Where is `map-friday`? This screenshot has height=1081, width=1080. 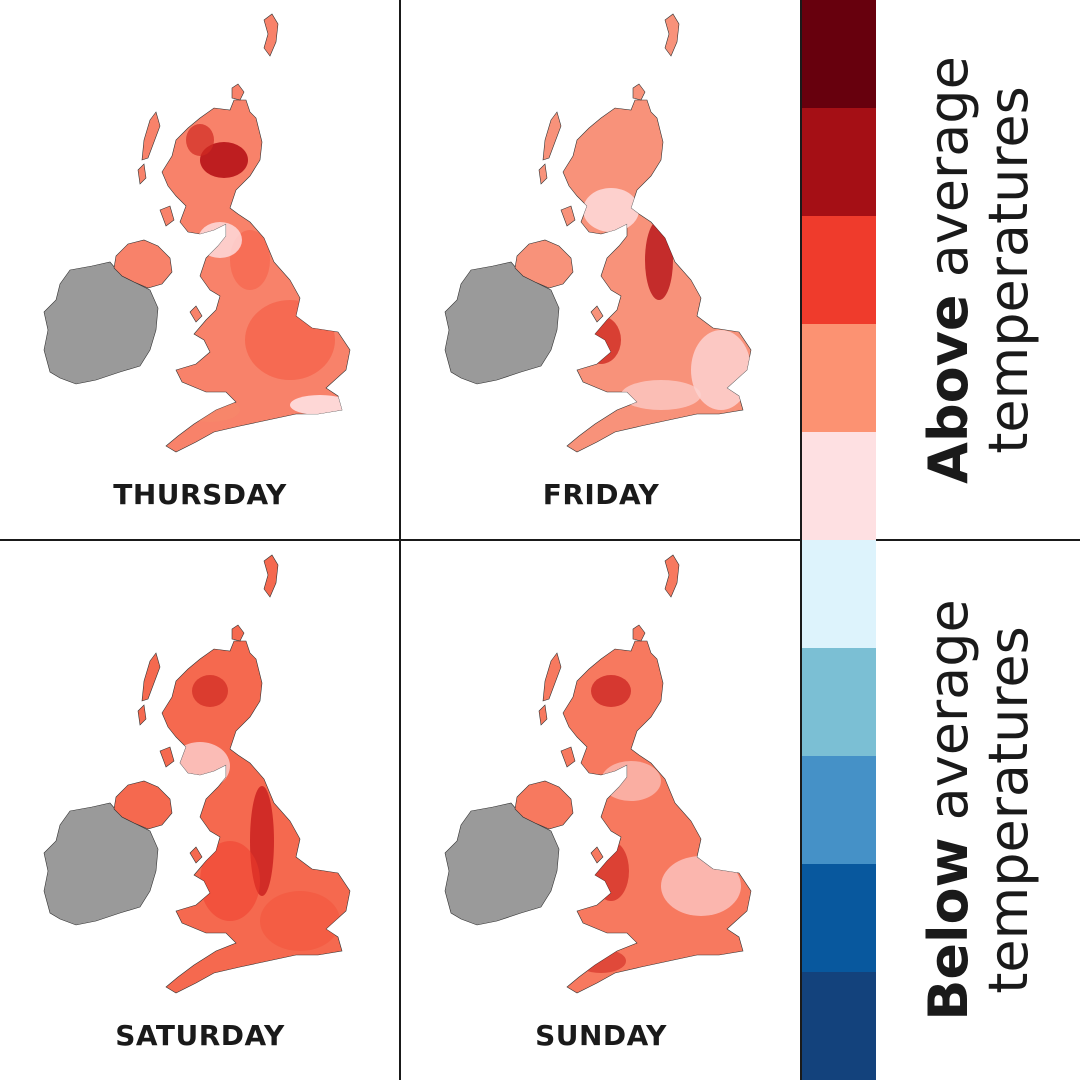 map-friday is located at coordinates (598, 233).